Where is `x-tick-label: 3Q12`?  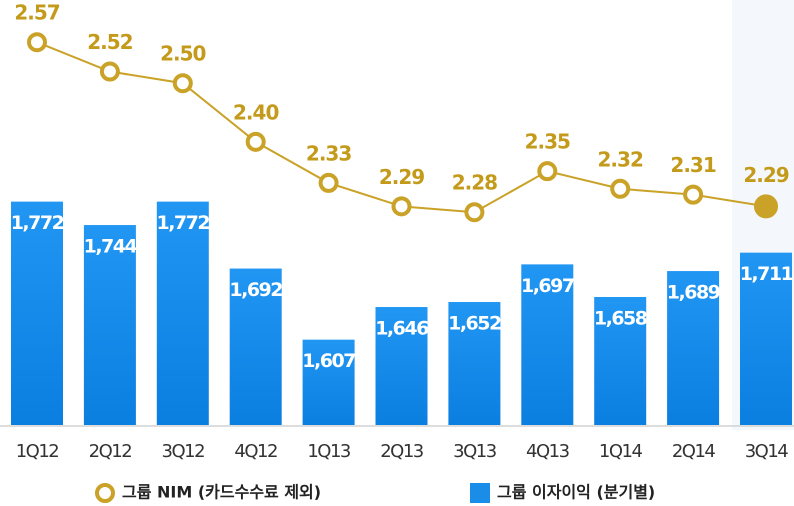 x-tick-label: 3Q12 is located at coordinates (183, 451).